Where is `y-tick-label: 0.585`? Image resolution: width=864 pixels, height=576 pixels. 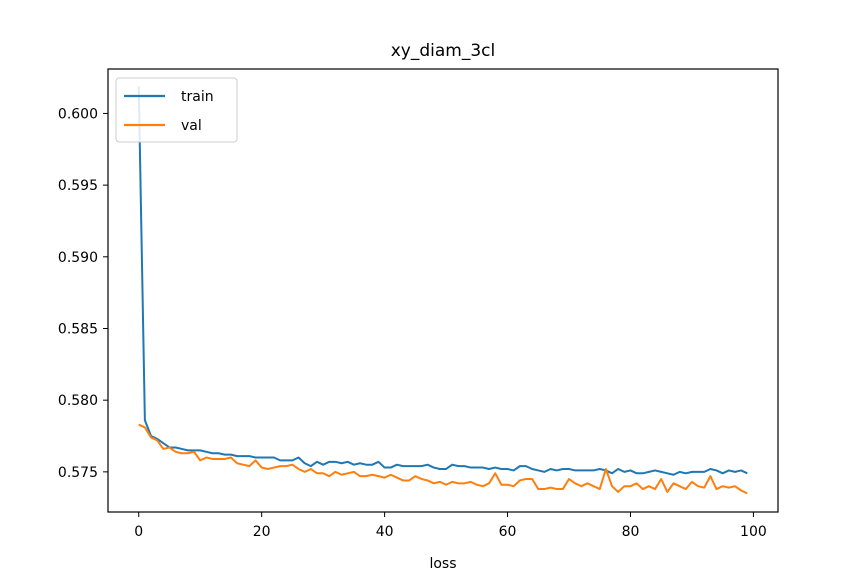
y-tick-label: 0.585 is located at coordinates (78, 329).